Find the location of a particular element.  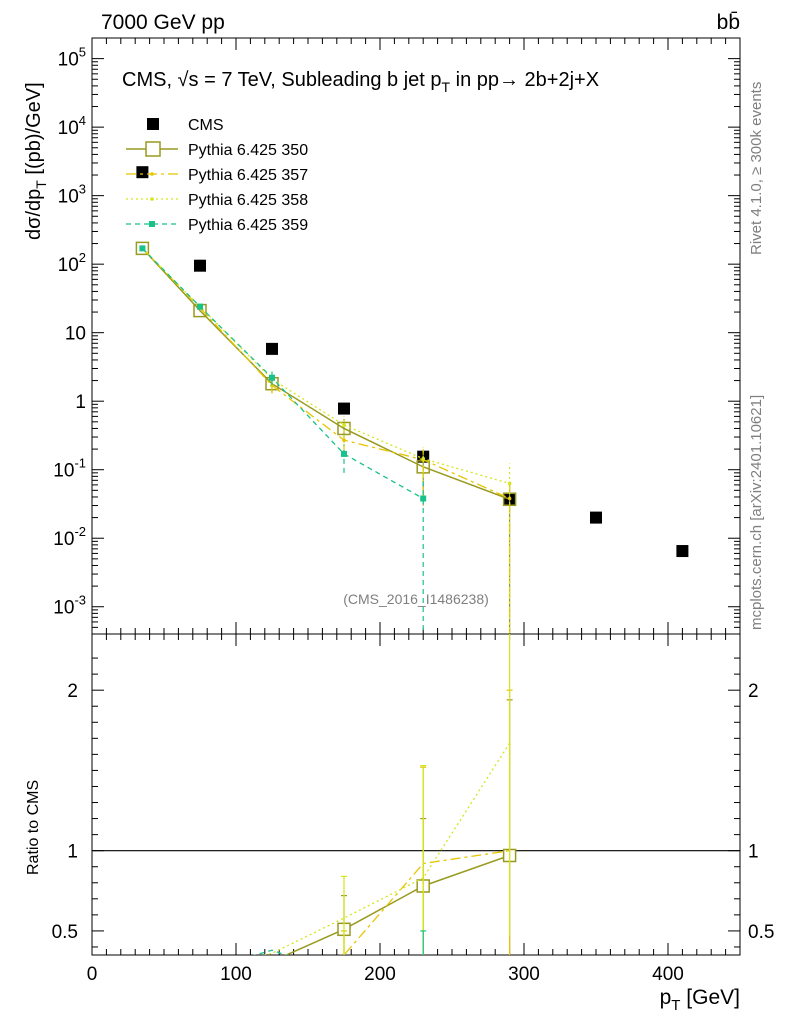

ratio-y-tick-label-right: 0.5 is located at coordinates (761, 932).